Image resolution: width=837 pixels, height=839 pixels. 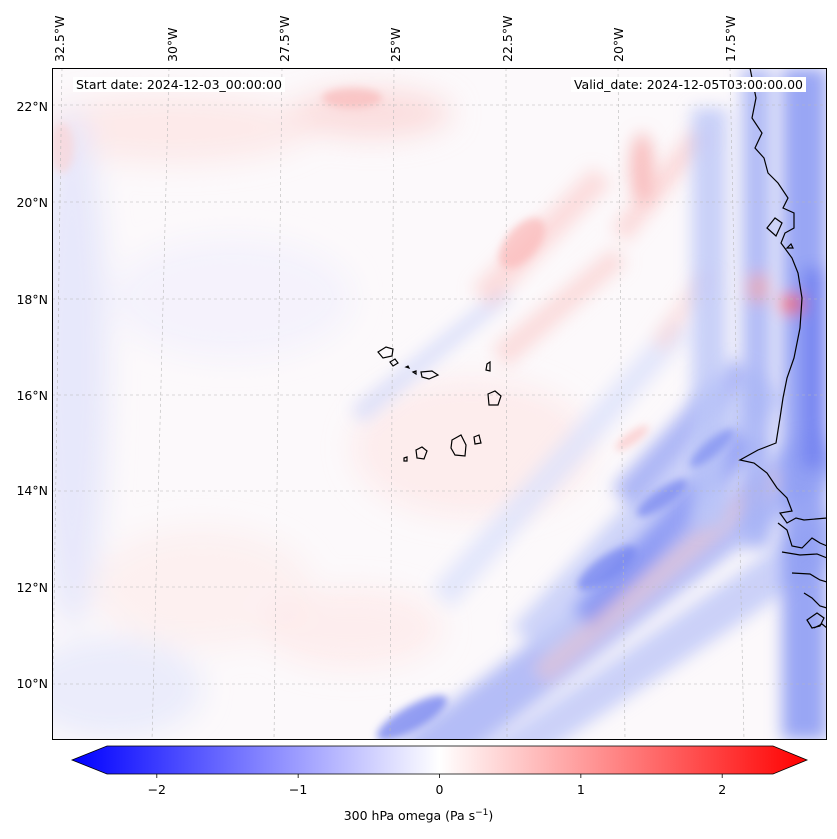 I want to click on colorbar-title-superscript: −1, so click(x=482, y=813).